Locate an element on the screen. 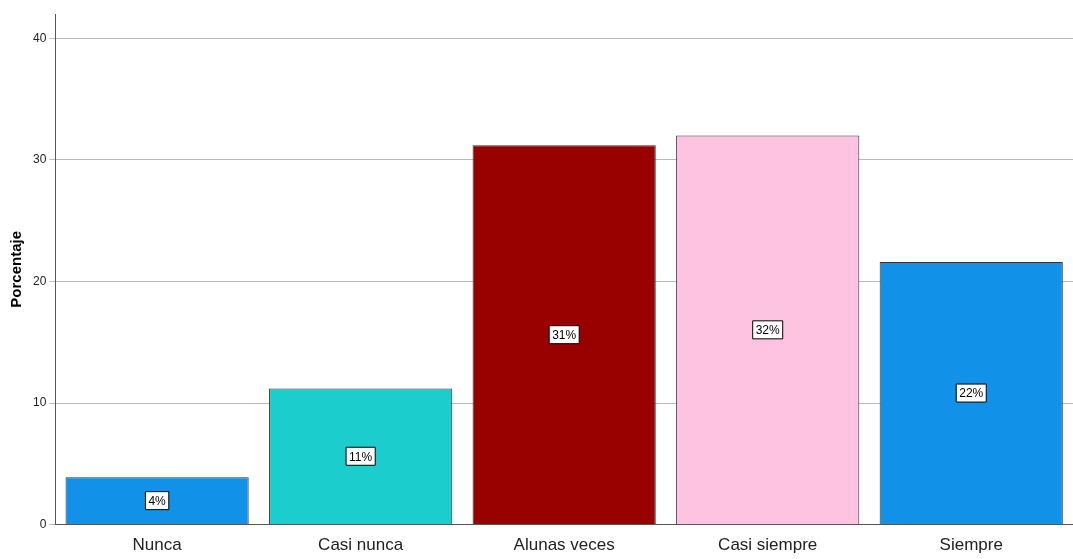  y-tick-label: 20 is located at coordinates (39, 280).